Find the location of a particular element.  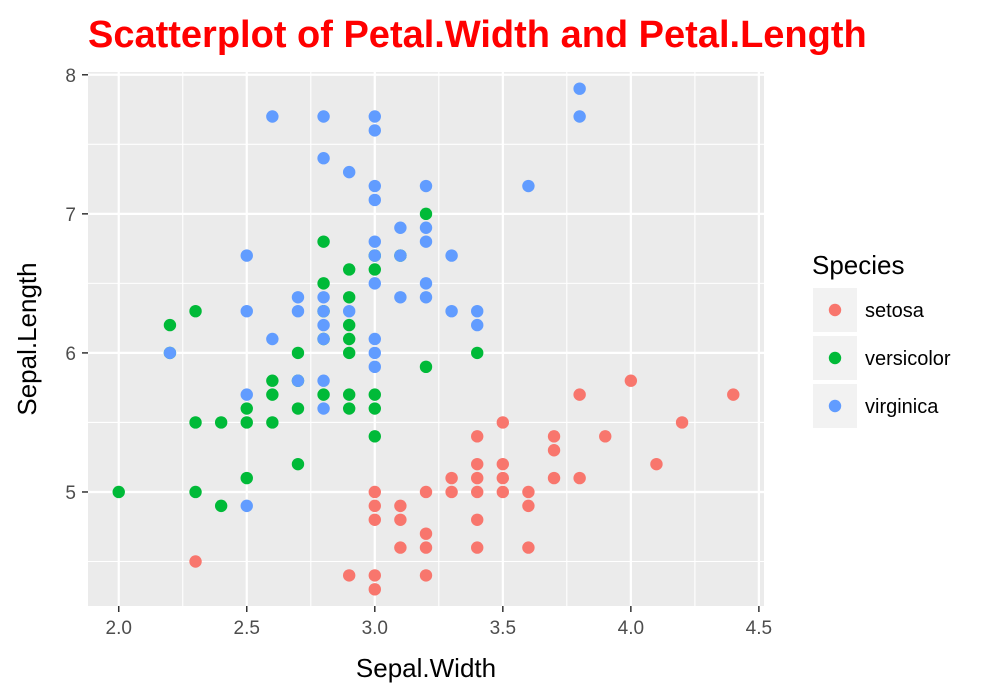

legend-label-versicolor: versicolor is located at coordinates (908, 359).